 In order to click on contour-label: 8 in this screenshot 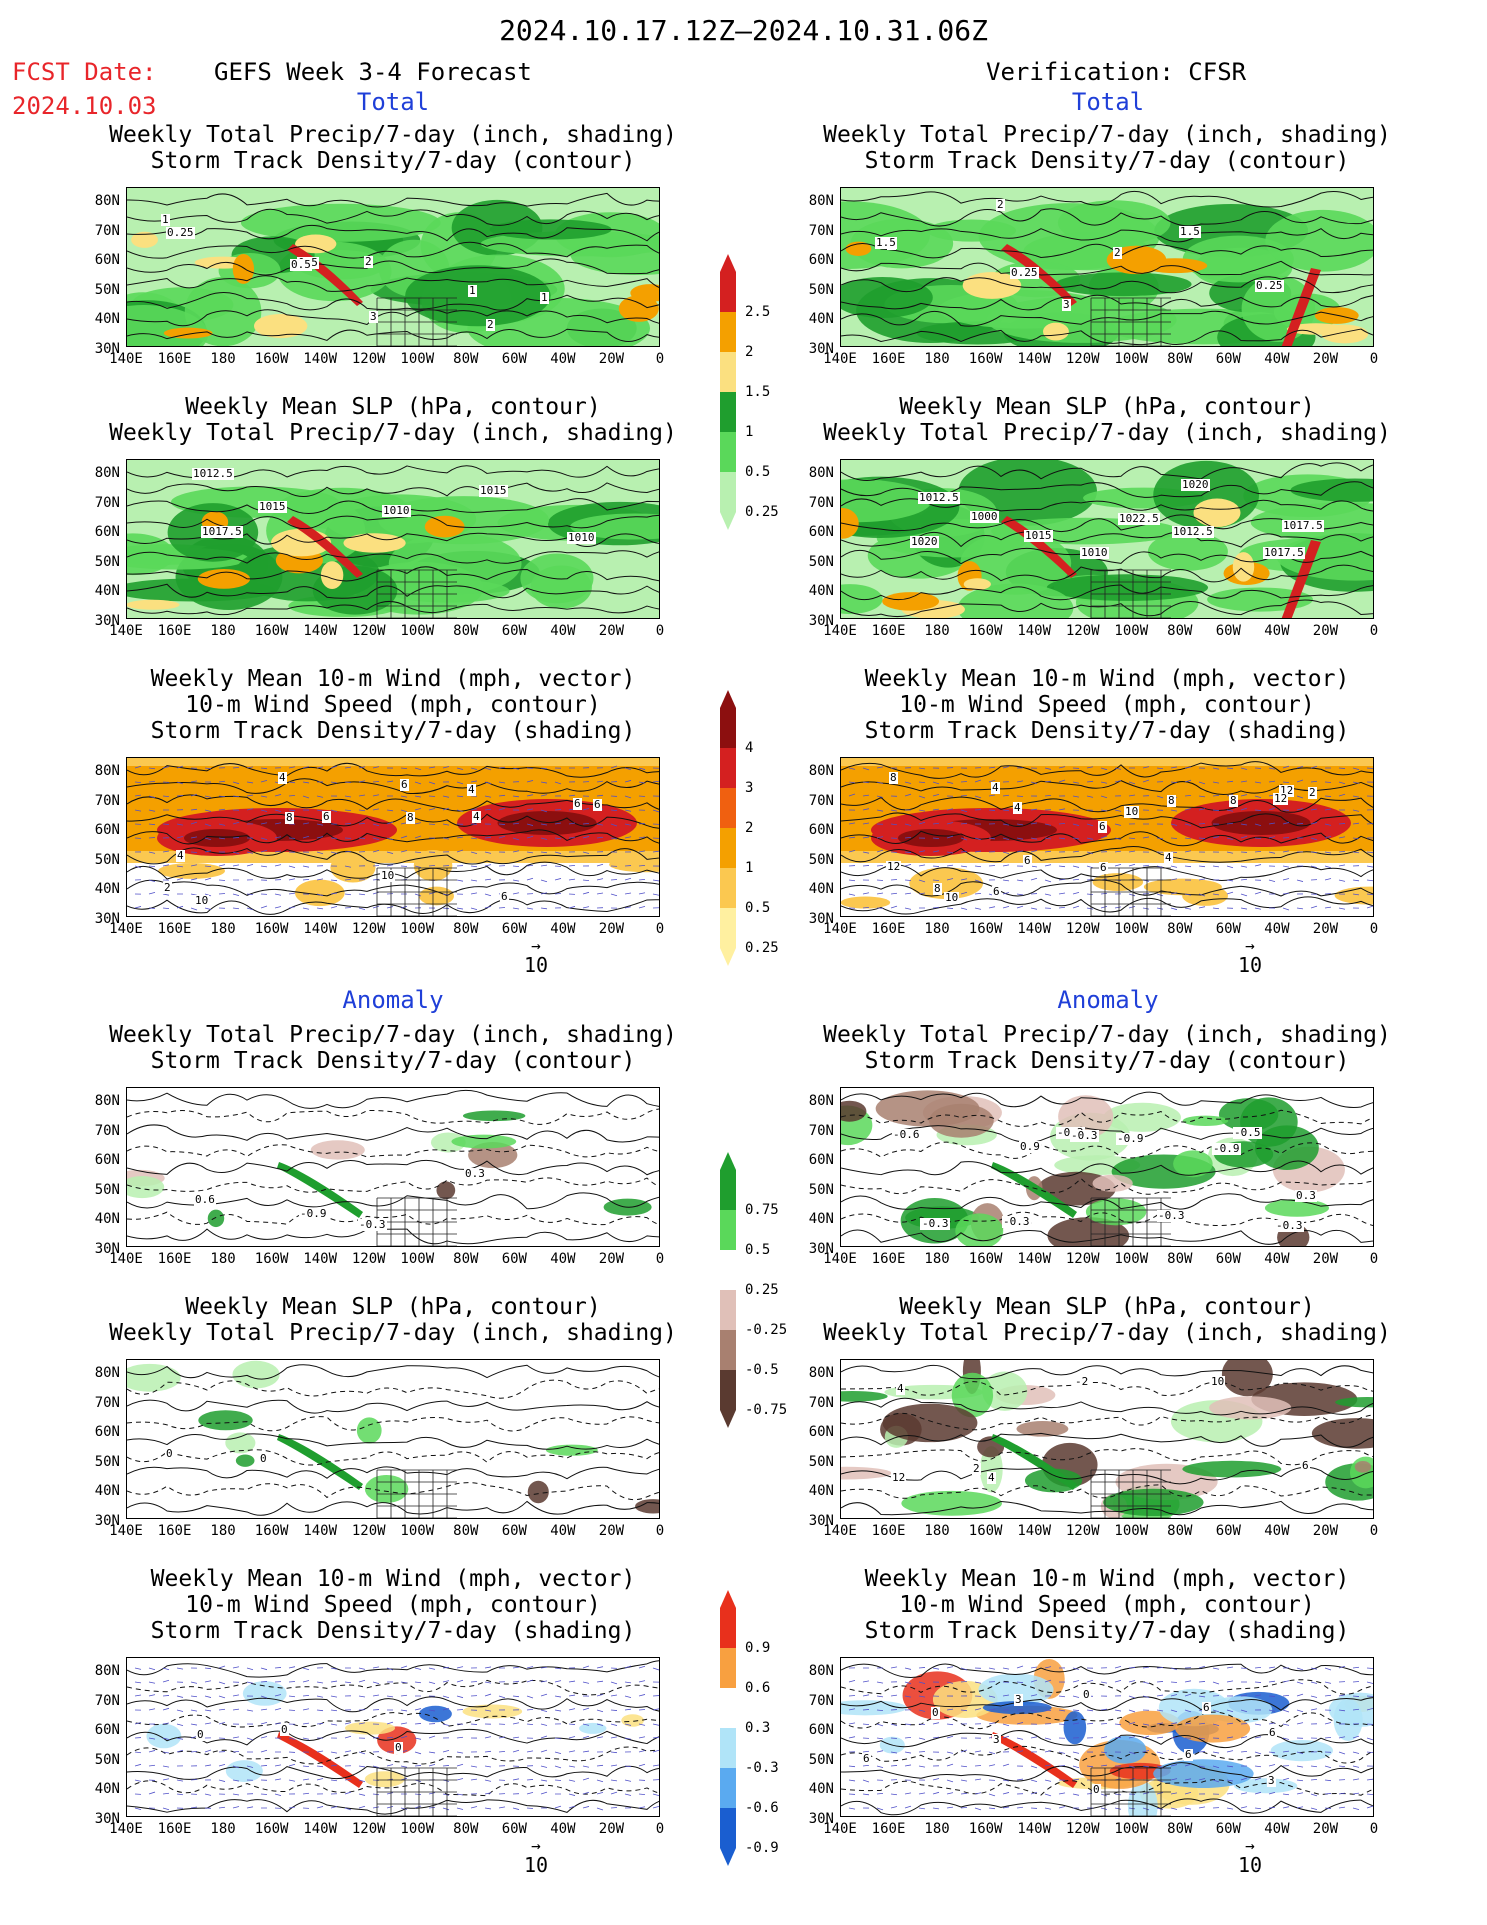, I will do `click(893, 777)`.